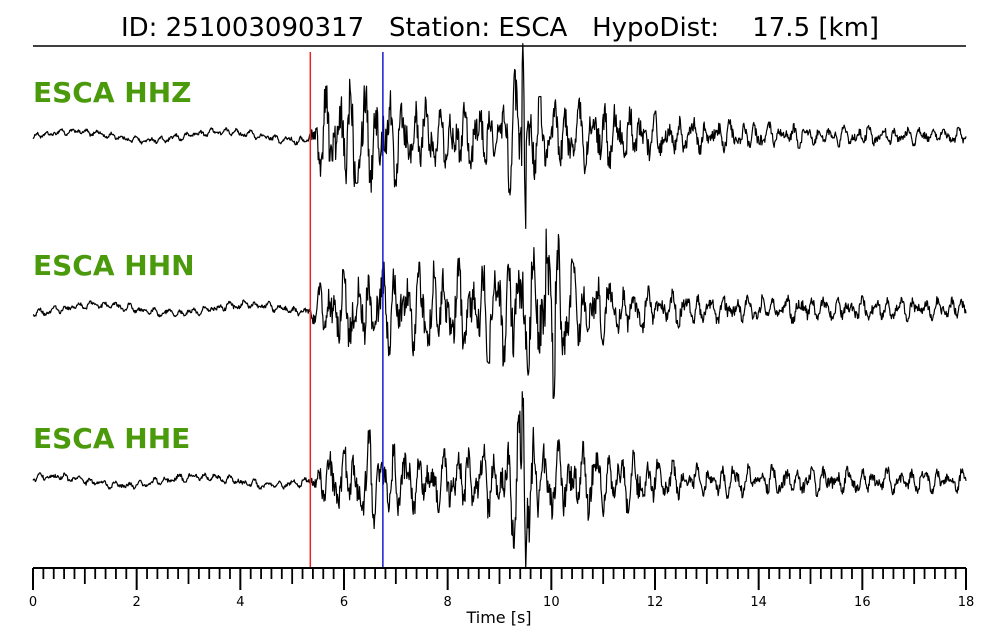  I want to click on x-tick-label: 14, so click(758, 602).